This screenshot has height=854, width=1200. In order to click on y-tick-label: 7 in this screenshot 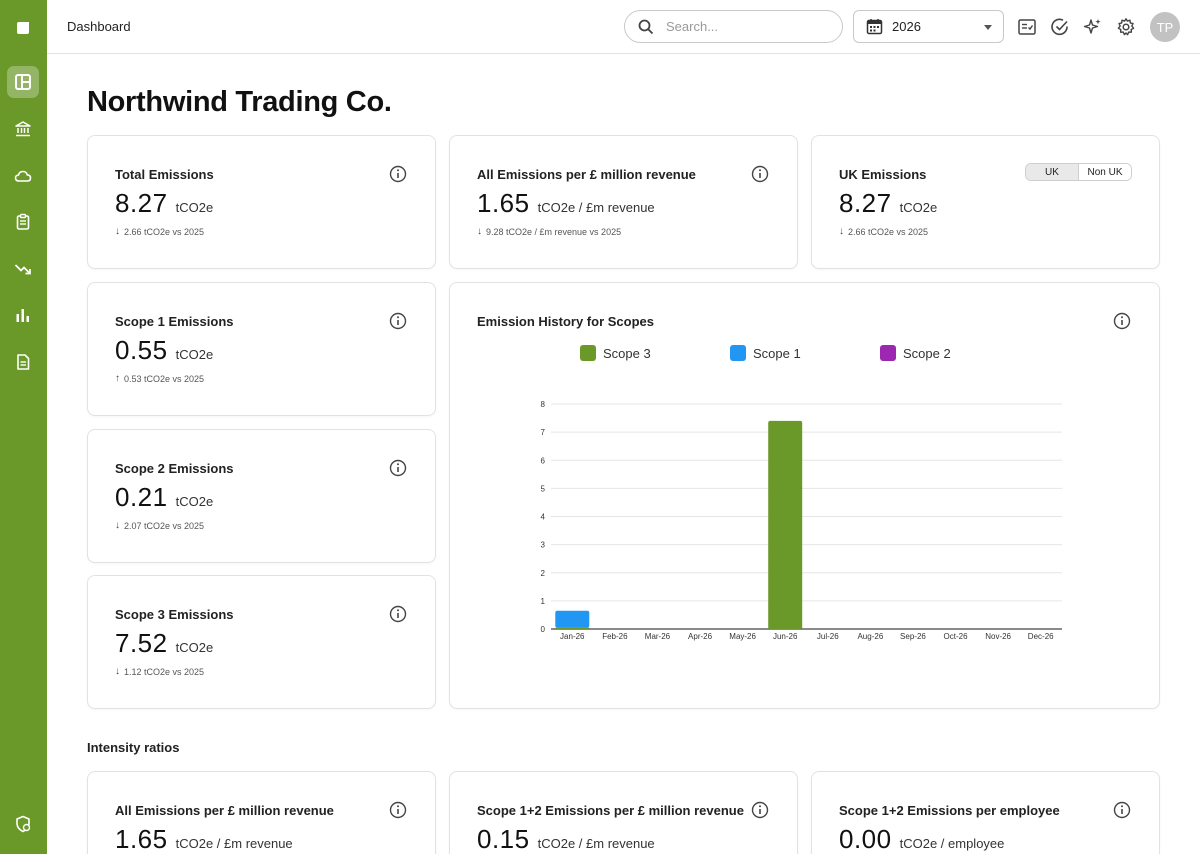, I will do `click(543, 432)`.